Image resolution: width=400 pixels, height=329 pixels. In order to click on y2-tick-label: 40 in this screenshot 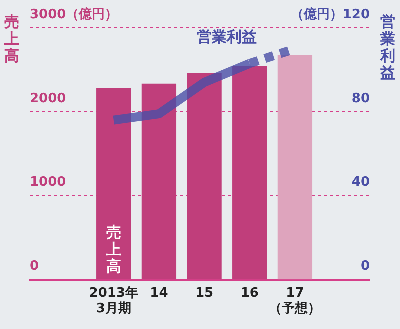, I will do `click(361, 182)`.